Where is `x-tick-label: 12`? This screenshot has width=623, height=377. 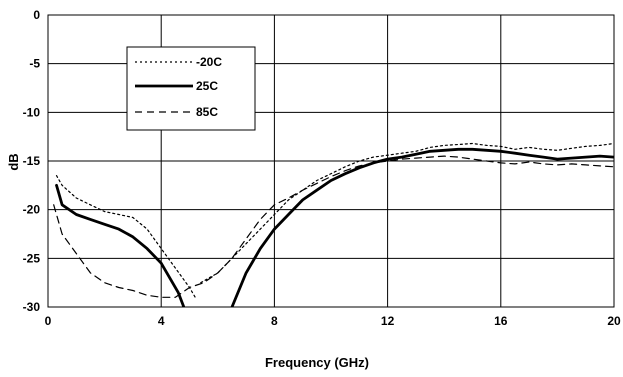
x-tick-label: 12 is located at coordinates (388, 321).